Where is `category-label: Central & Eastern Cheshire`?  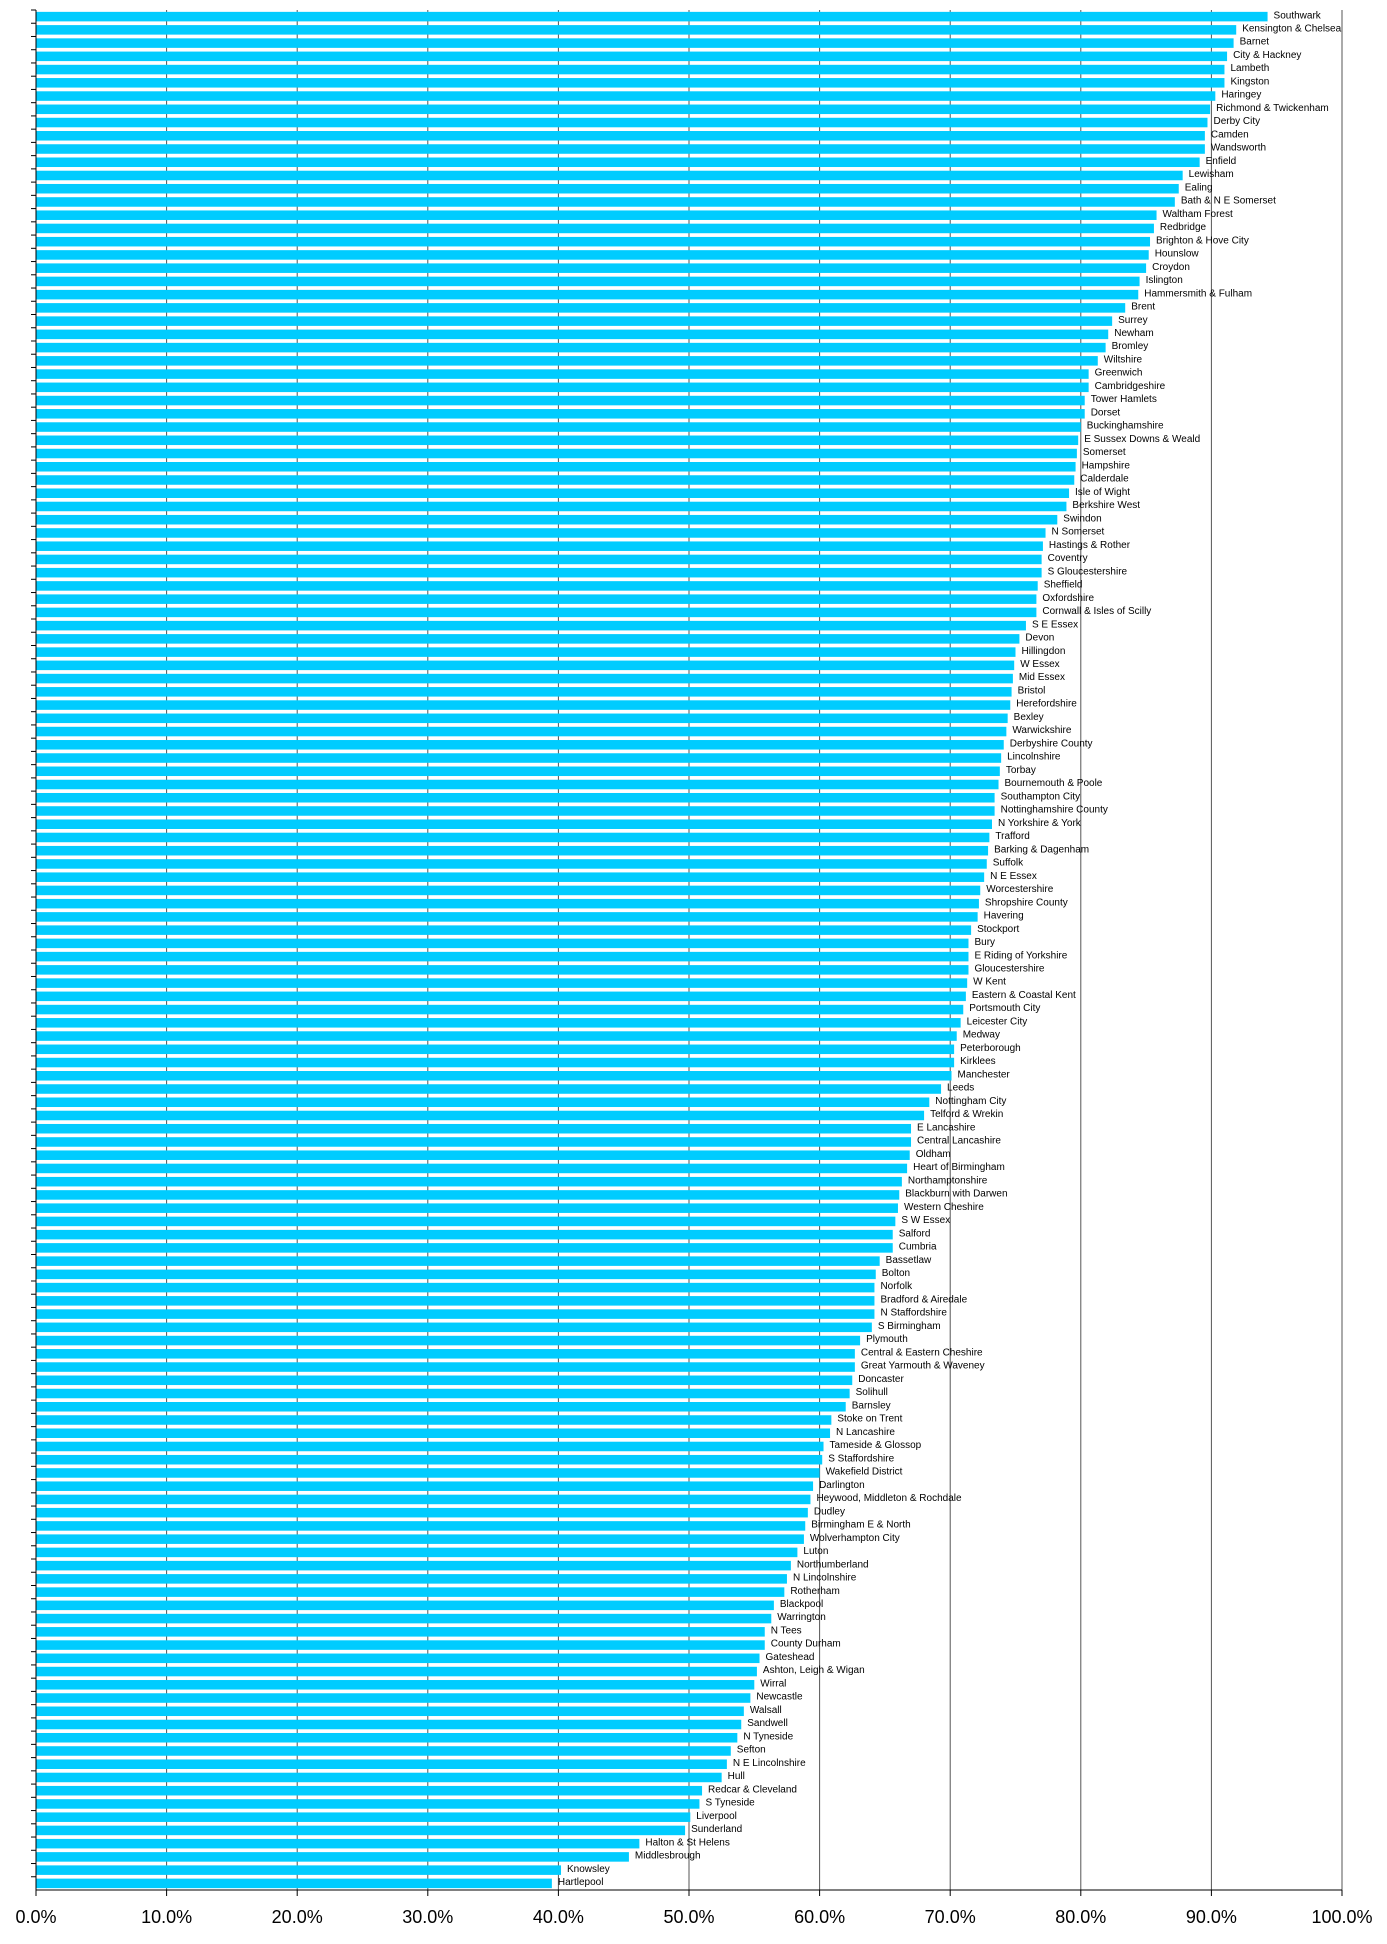
category-label: Central & Eastern Cheshire is located at coordinates (922, 1352).